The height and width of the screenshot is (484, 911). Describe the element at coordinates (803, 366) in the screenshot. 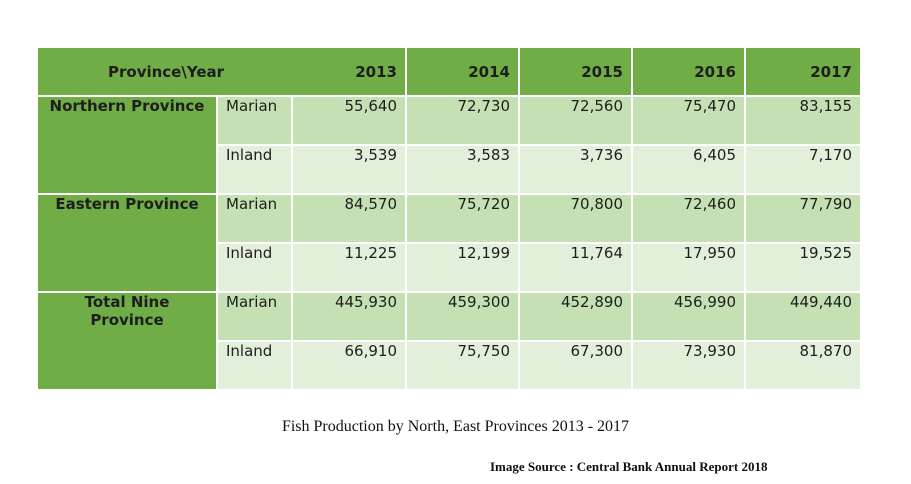

I see `value-cell: 81,870` at that location.